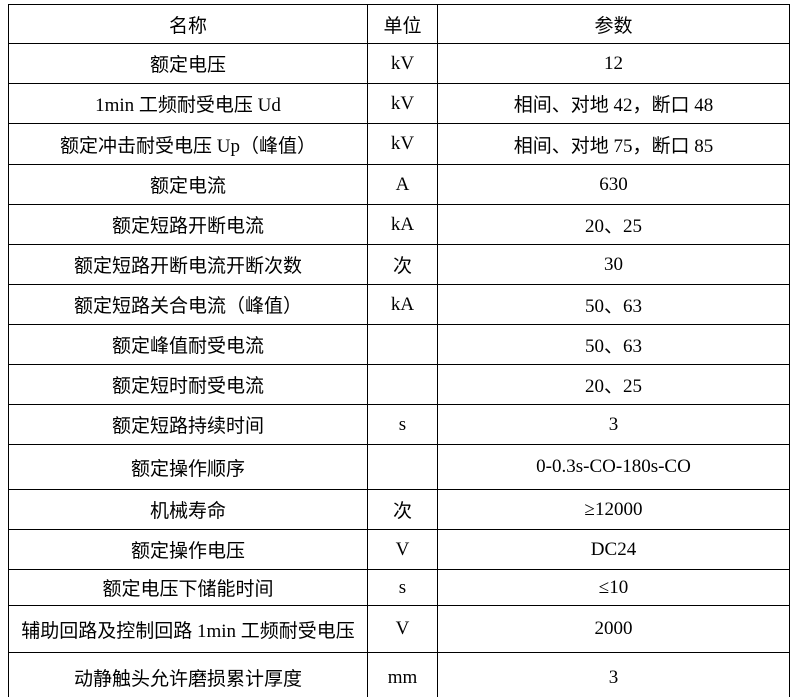  I want to click on cell-name: 动静触头允许磨损累计厚度, so click(188, 674).